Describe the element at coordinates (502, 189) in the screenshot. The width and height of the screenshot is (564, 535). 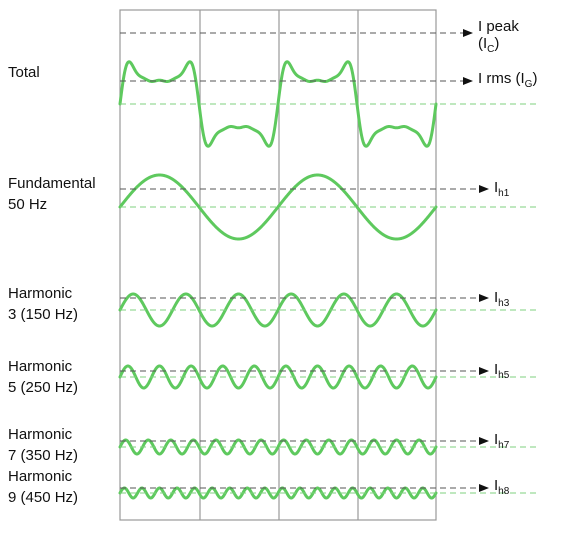
I see `ih1-label: Ih1` at that location.